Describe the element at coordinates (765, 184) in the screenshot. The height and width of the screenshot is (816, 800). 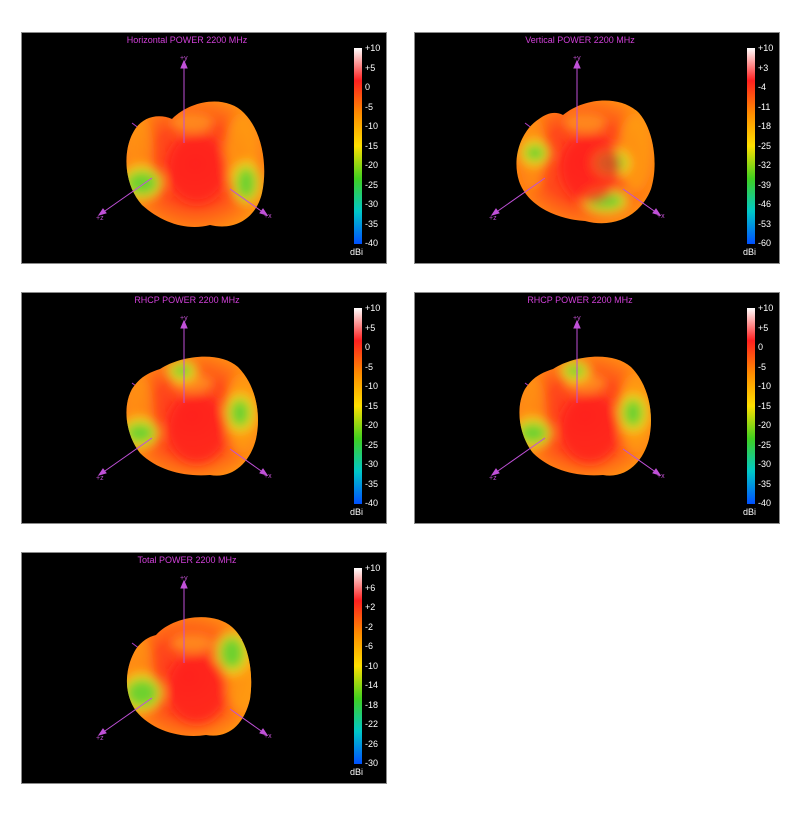
I see `scale-tick-label: -39` at that location.